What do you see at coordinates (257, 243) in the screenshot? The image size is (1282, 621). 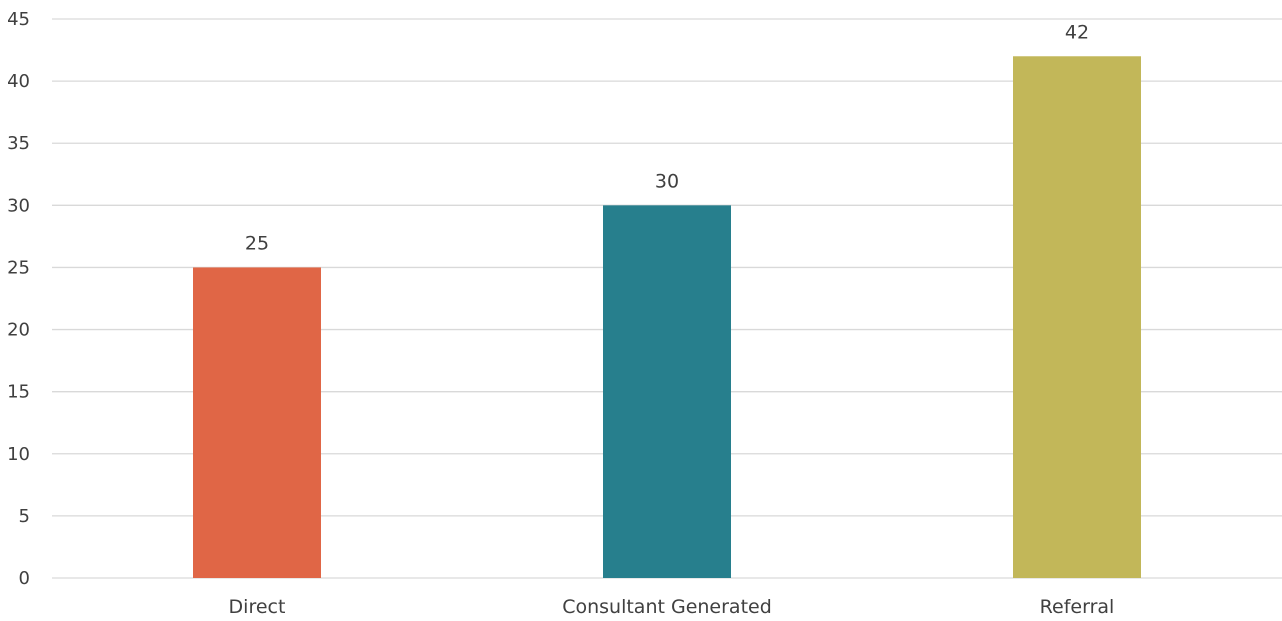 I see `data-label: 25` at bounding box center [257, 243].